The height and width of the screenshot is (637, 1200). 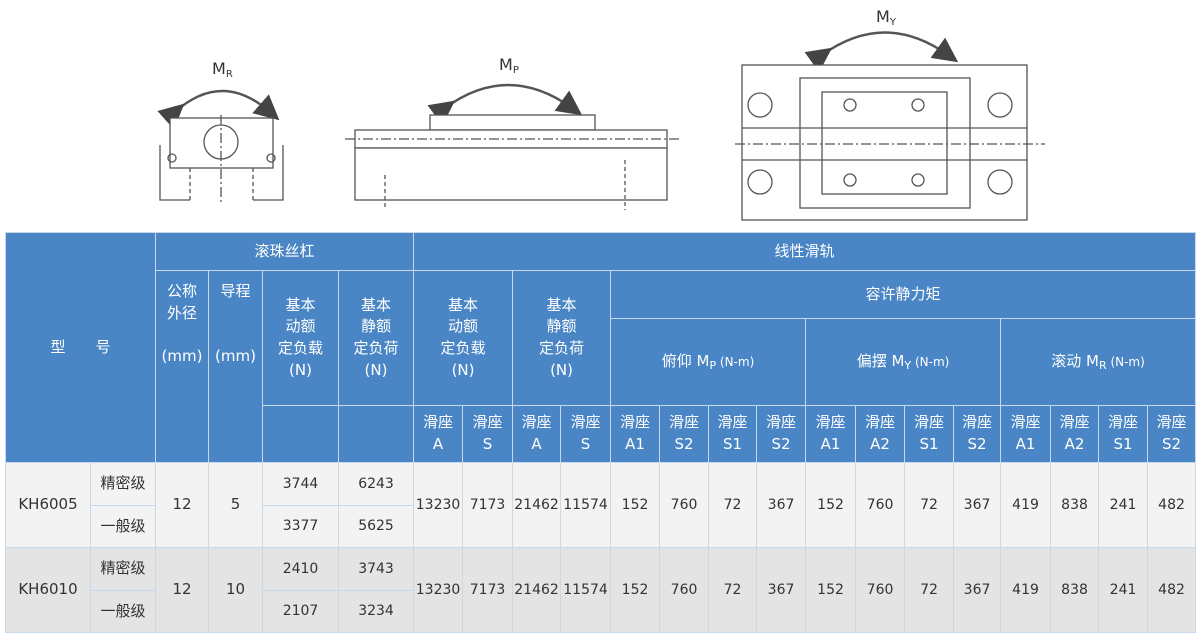 I want to click on table-row: 一般级 3377 5625, so click(x=601, y=526).